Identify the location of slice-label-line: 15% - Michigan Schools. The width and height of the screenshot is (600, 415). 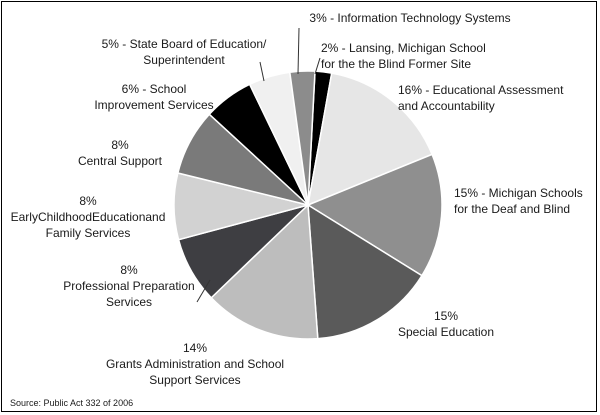
(518, 193).